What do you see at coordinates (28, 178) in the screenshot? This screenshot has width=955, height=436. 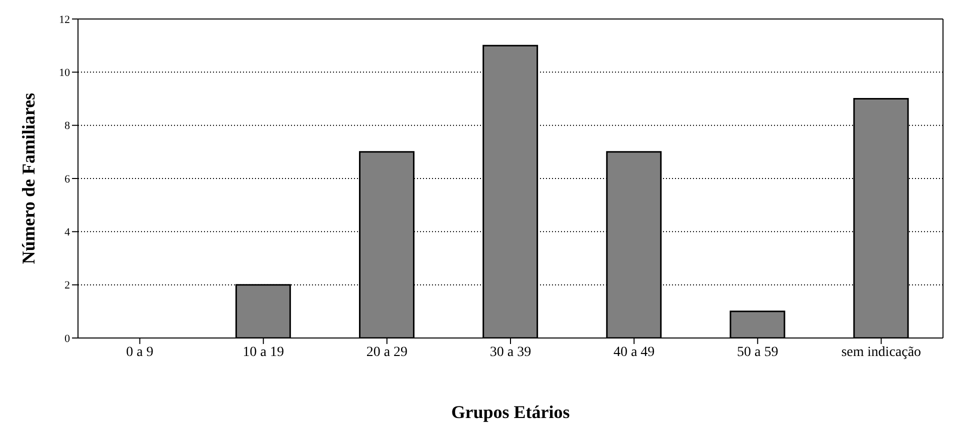 I see `y-axis-title: Número de Familiares` at bounding box center [28, 178].